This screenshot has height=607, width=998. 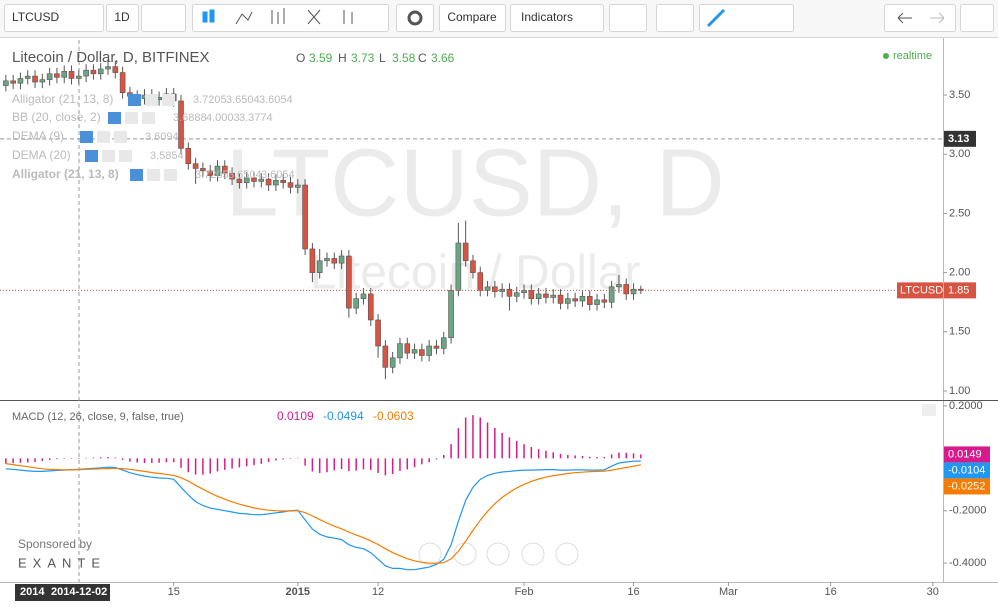 I want to click on undo-redo-group, so click(x=920, y=18).